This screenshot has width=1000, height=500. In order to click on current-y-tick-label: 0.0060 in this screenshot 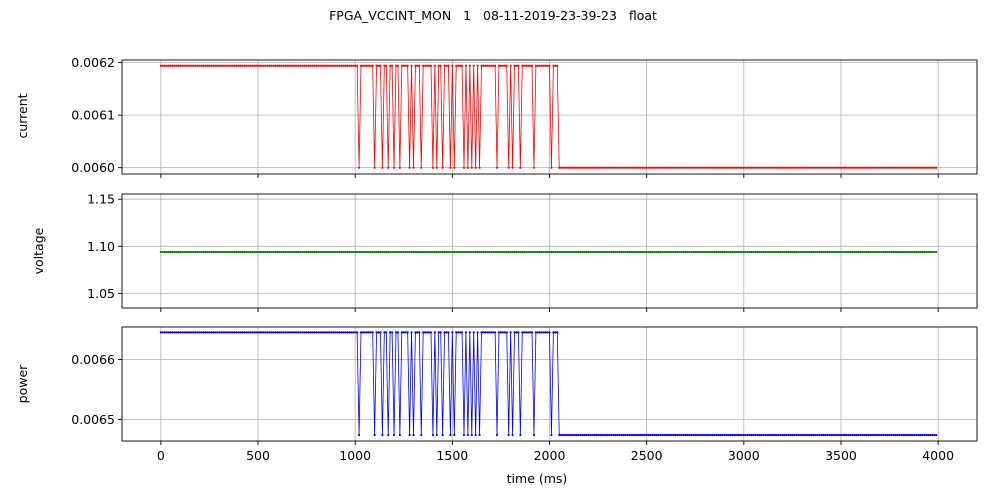, I will do `click(93, 167)`.